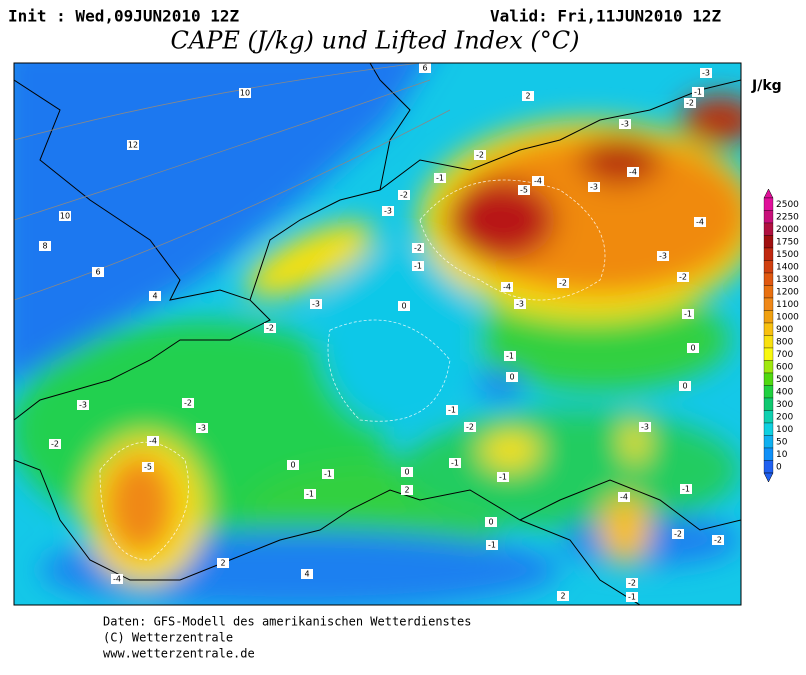 This screenshot has height=675, width=806. I want to click on colorbar-label: 1500, so click(787, 255).